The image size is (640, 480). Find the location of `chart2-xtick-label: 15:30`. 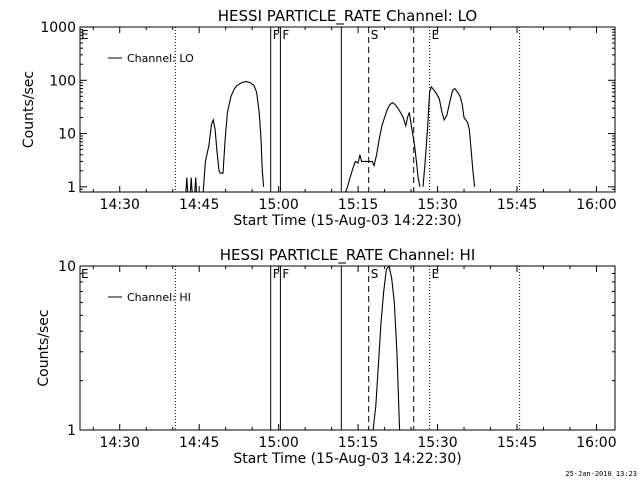

chart2-xtick-label: 15:30 is located at coordinates (437, 443).